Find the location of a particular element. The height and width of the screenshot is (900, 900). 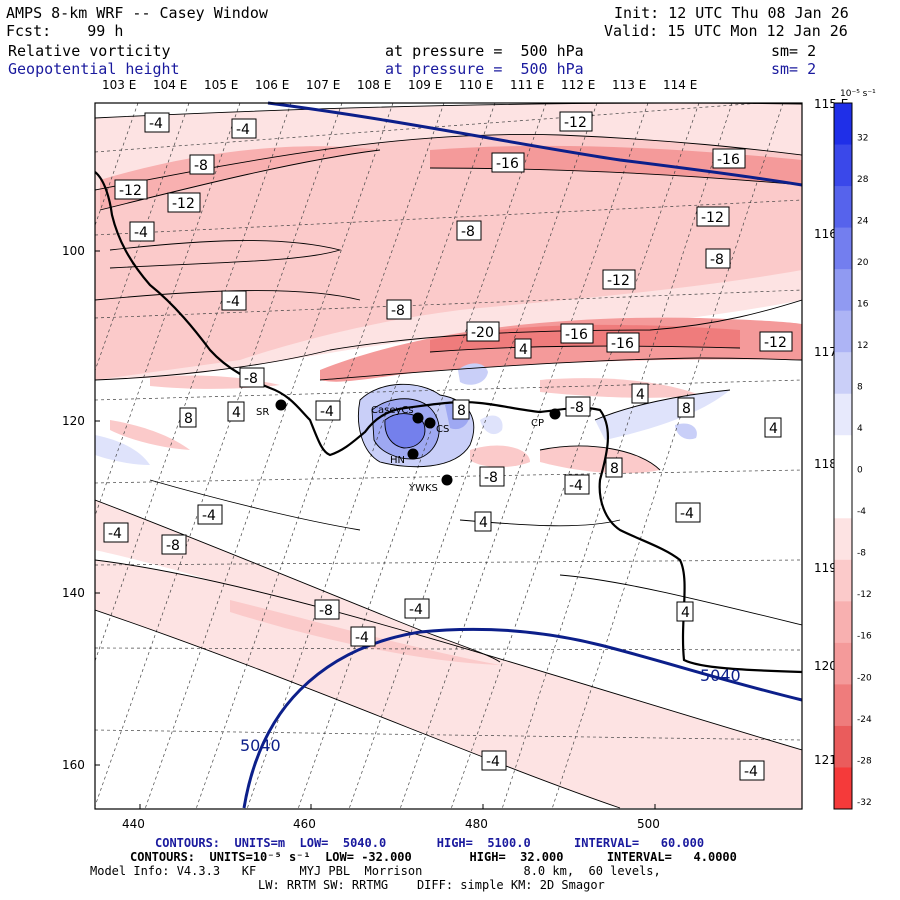

x-axis-tick: 500 is located at coordinates (648, 824).